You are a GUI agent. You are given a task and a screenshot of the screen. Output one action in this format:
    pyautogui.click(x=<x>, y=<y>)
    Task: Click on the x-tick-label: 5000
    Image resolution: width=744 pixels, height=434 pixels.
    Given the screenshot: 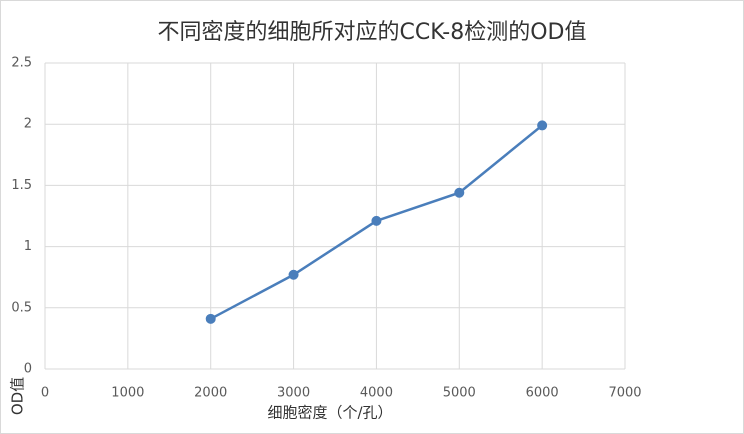 What is the action you would take?
    pyautogui.click(x=459, y=393)
    